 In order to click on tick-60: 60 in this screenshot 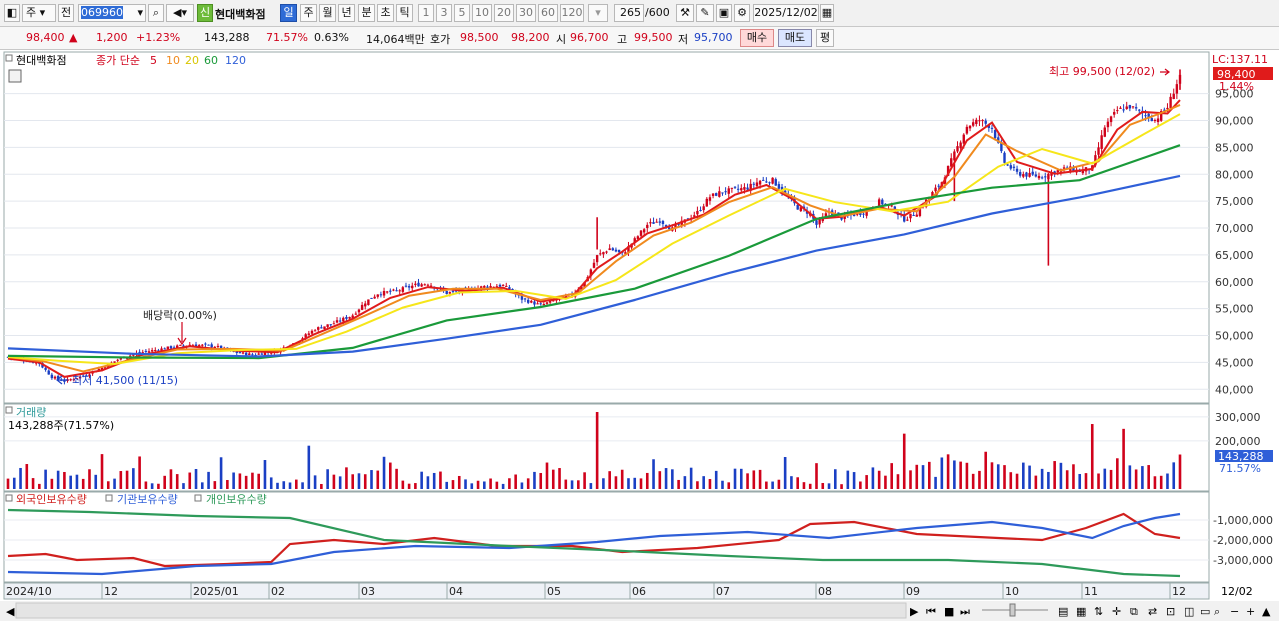, I will do `click(548, 13)`.